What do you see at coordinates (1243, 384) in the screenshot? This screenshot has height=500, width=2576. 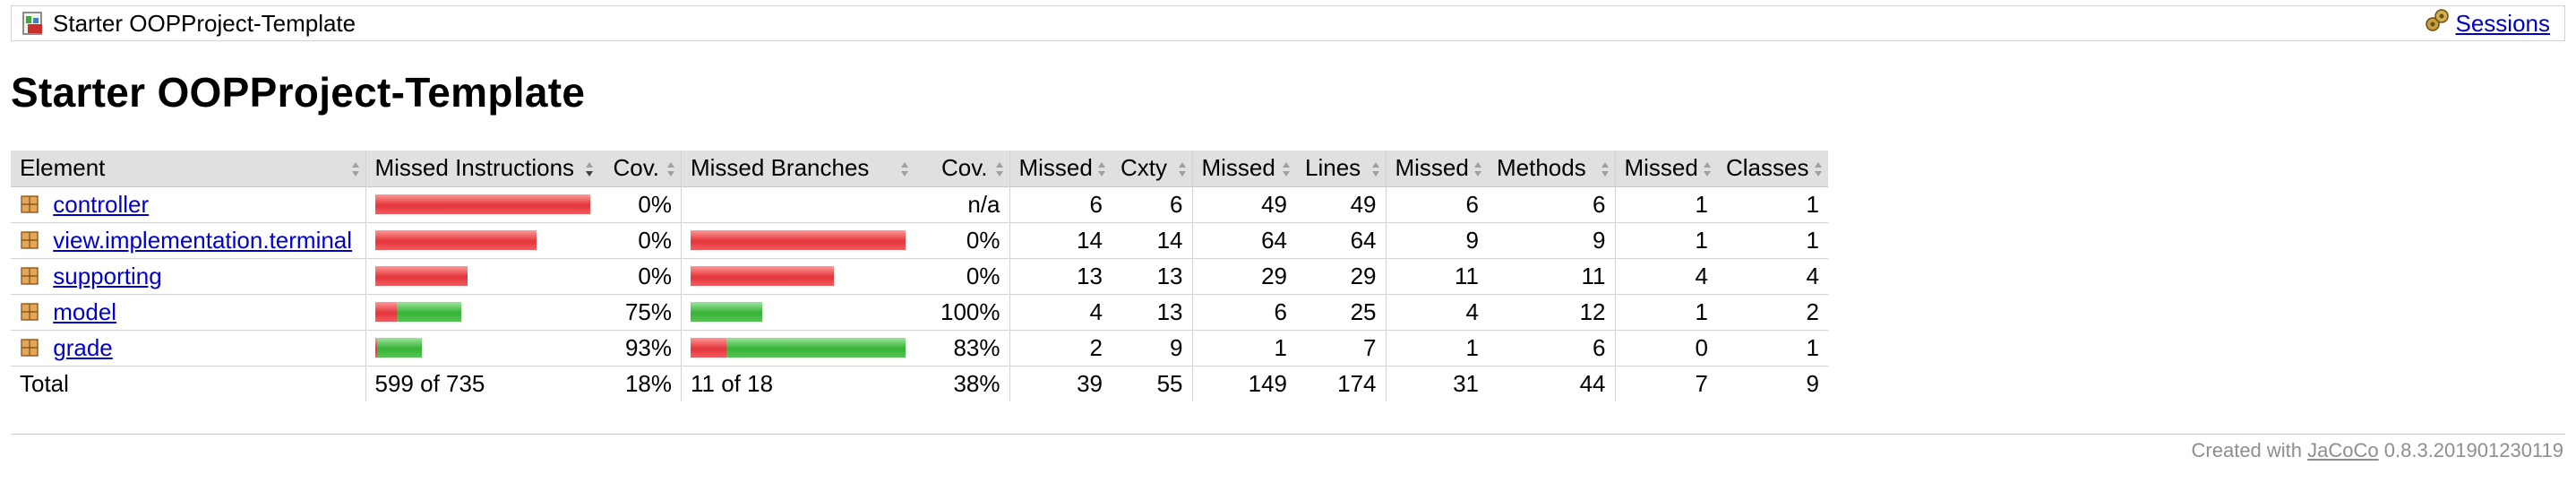 I see `total-missed-lines: 149` at bounding box center [1243, 384].